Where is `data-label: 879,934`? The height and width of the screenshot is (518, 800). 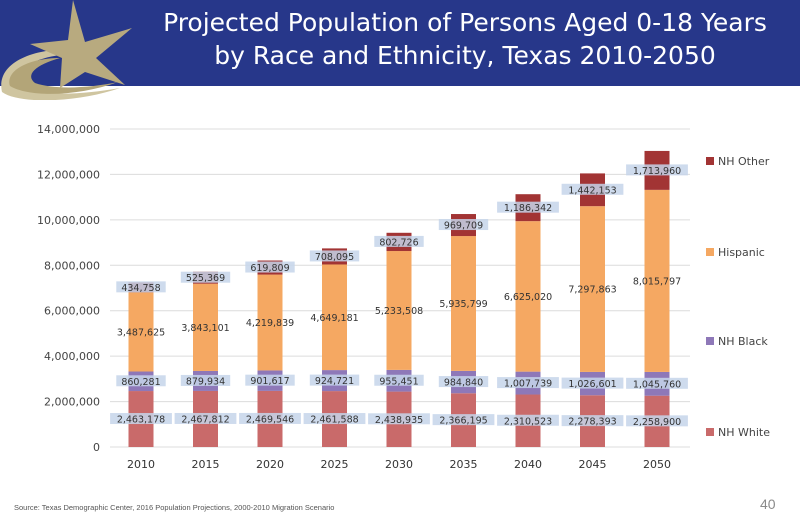
data-label: 879,934 is located at coordinates (205, 381).